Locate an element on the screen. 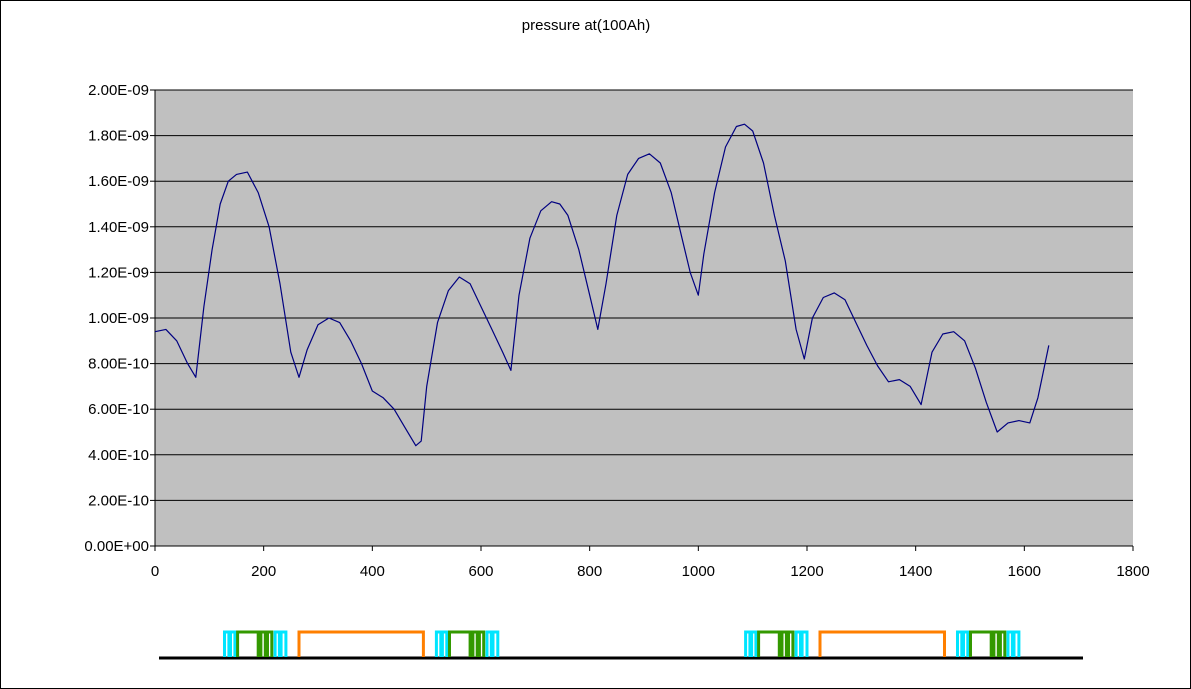 The width and height of the screenshot is (1191, 689). x-axis: 0 200 400 600 800 1000 1200 1400 1600 1800 is located at coordinates (650, 562).